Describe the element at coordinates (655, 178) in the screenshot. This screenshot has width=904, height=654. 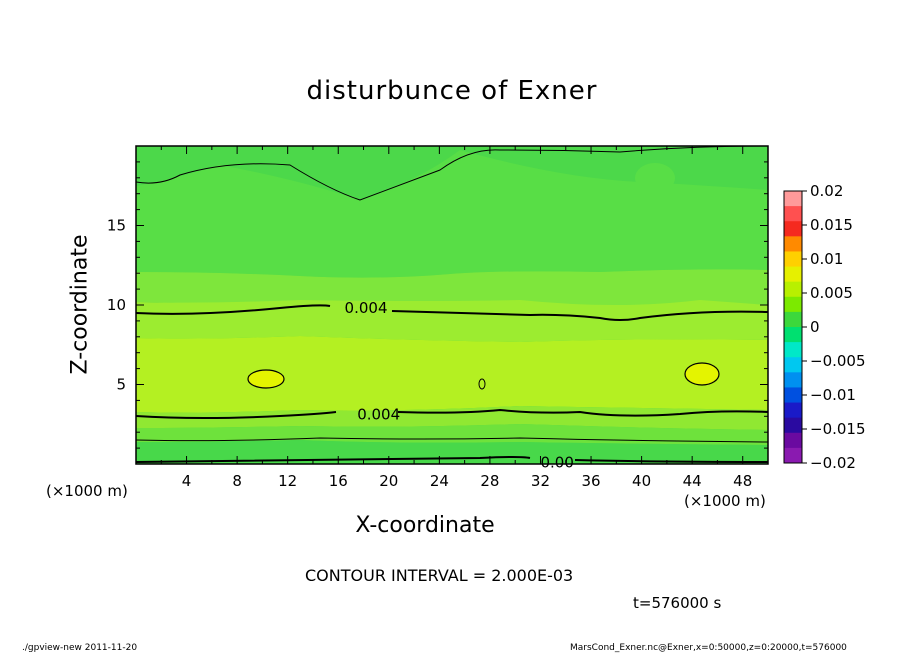
I see `blob-top-right` at that location.